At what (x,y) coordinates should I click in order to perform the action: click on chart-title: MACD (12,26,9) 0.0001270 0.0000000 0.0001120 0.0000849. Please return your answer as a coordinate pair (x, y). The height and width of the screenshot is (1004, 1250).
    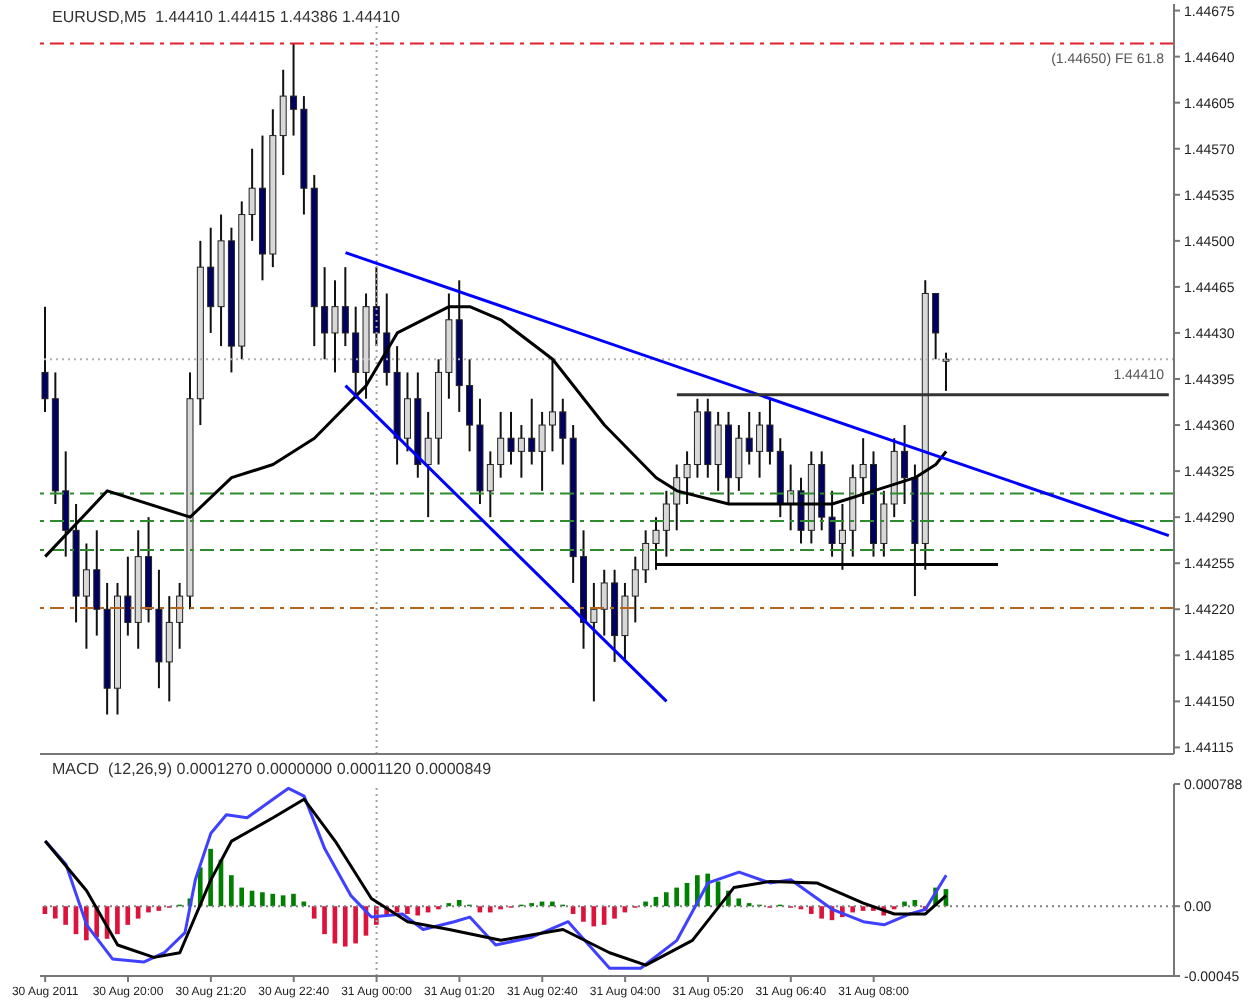
    Looking at the image, I should click on (272, 769).